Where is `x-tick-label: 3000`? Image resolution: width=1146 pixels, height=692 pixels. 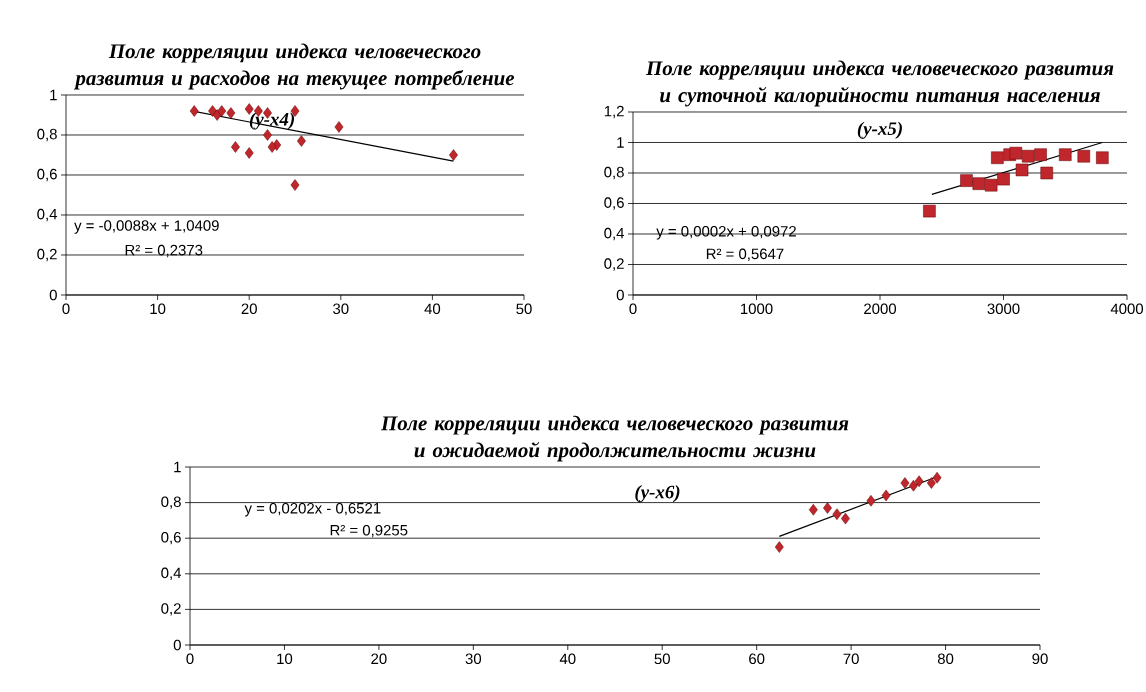
x-tick-label: 3000 is located at coordinates (1003, 309).